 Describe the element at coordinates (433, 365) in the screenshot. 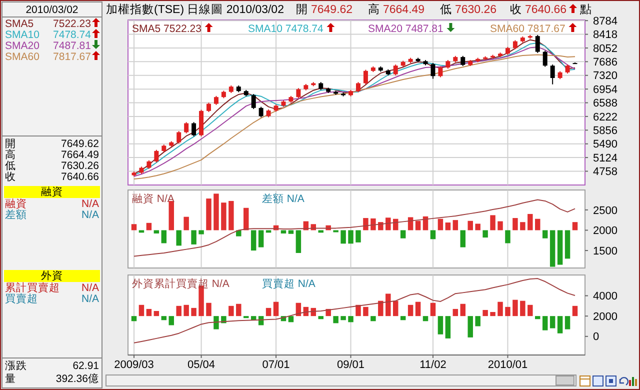

I see `x-tick-label: 11/02` at that location.